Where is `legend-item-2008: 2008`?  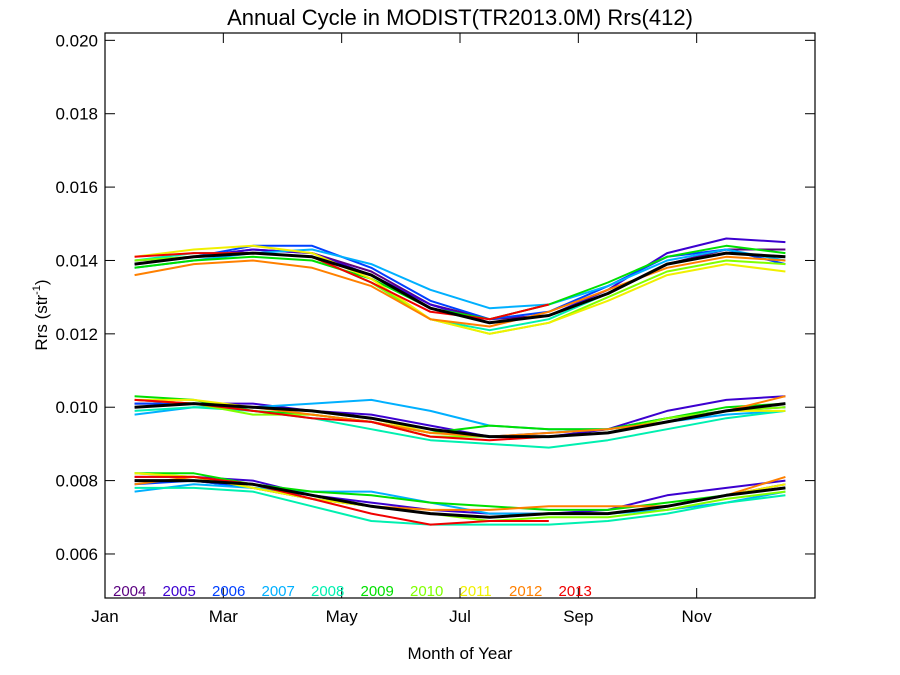
legend-item-2008: 2008 is located at coordinates (327, 591).